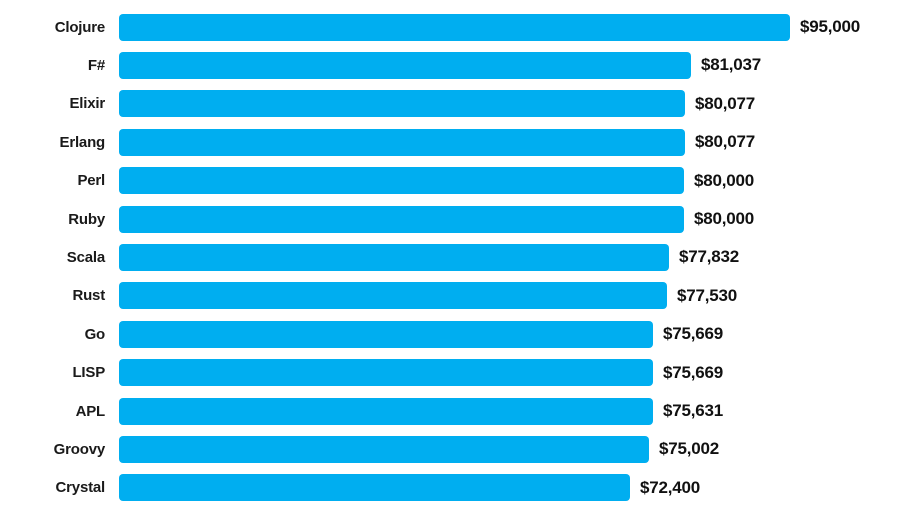 This screenshot has width=900, height=516. I want to click on value-label: $81,037, so click(731, 65).